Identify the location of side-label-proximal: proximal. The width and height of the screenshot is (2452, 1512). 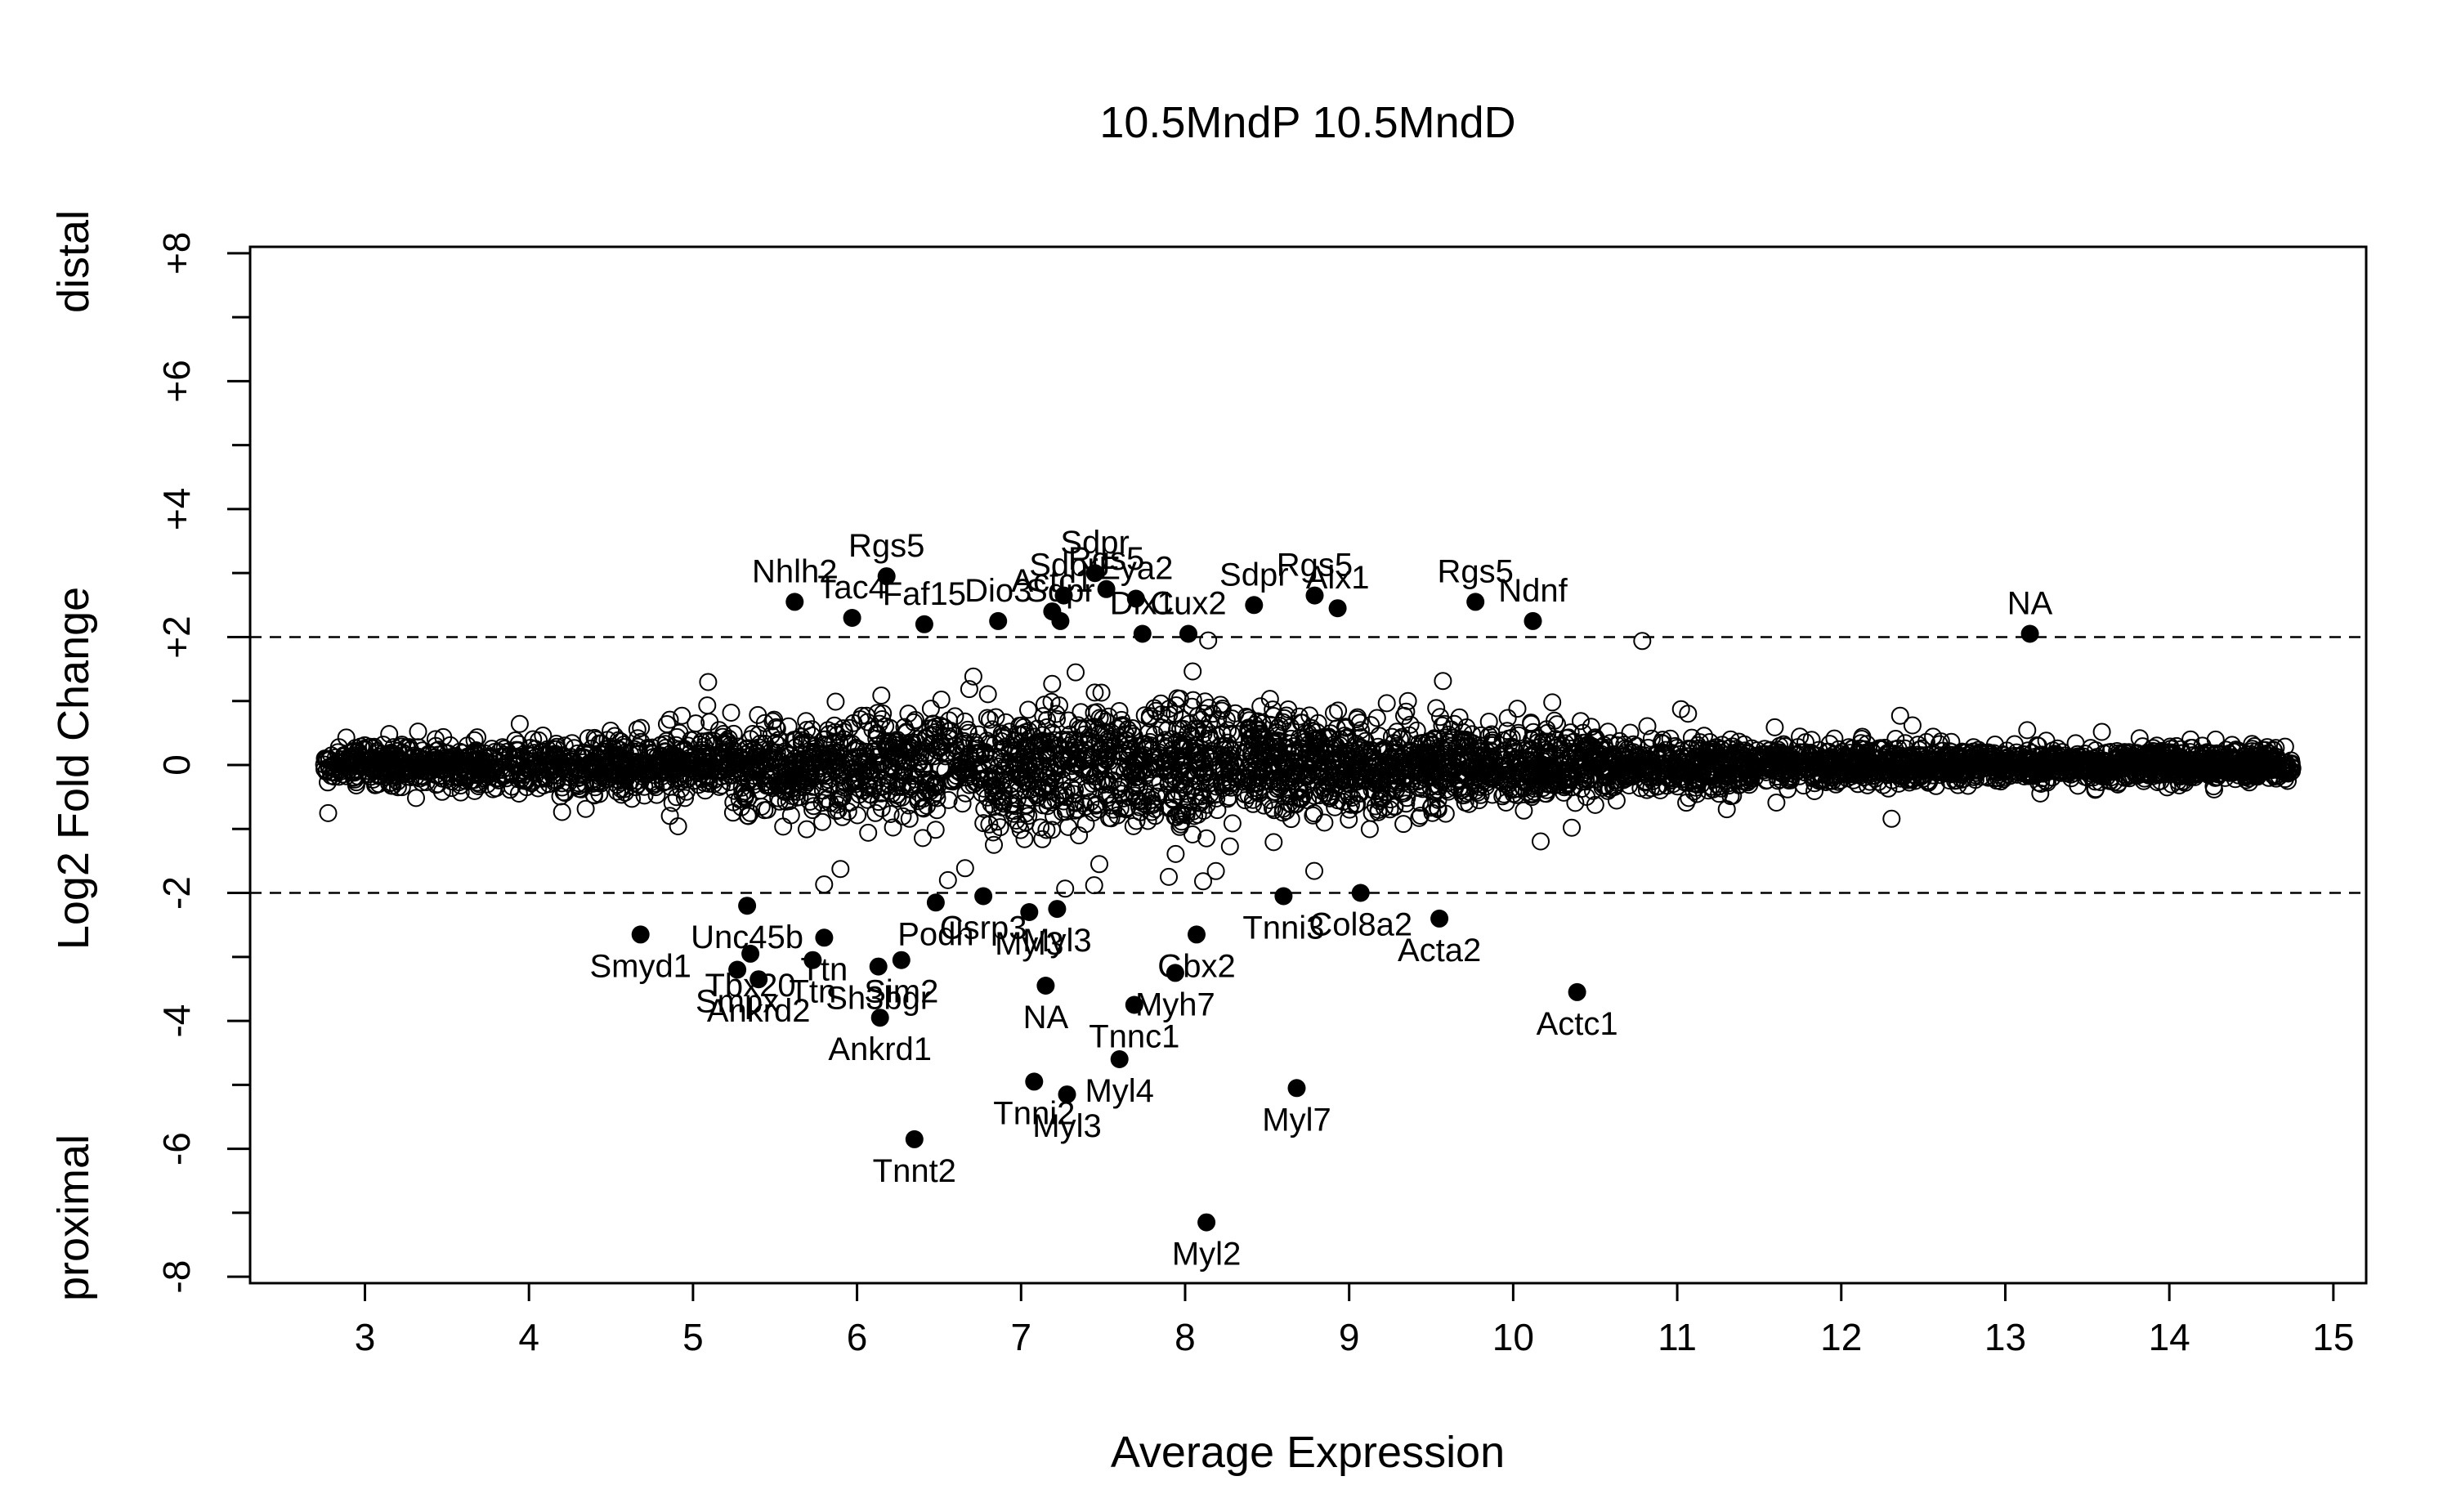
(73, 1217).